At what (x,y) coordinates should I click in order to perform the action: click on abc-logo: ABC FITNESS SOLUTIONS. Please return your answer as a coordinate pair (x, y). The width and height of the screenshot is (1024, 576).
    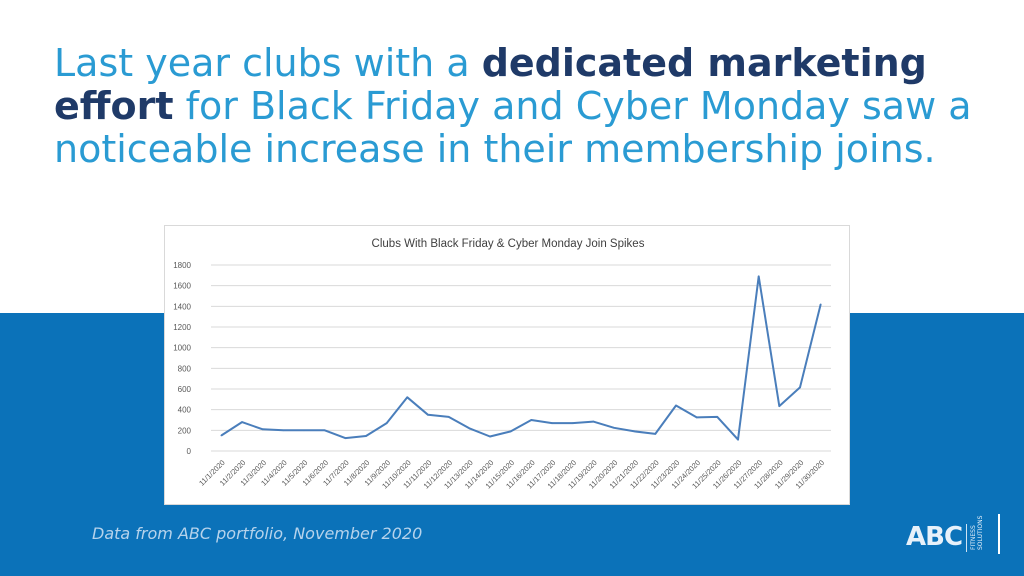
    Looking at the image, I should click on (956, 535).